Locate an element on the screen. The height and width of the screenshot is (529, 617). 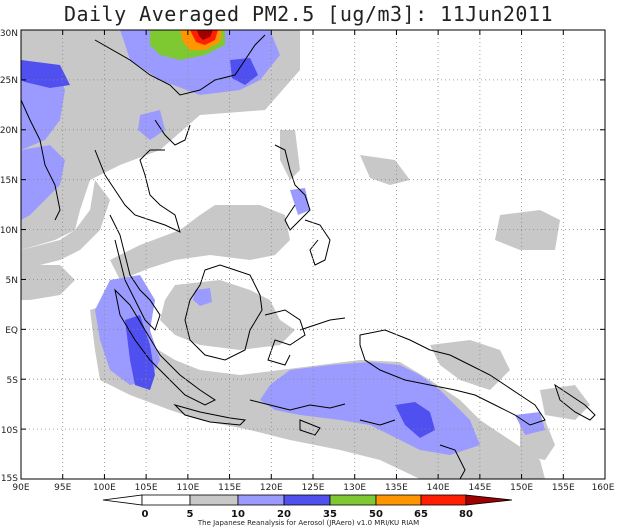
lat-tick-label: 30N is located at coordinates (9, 34).